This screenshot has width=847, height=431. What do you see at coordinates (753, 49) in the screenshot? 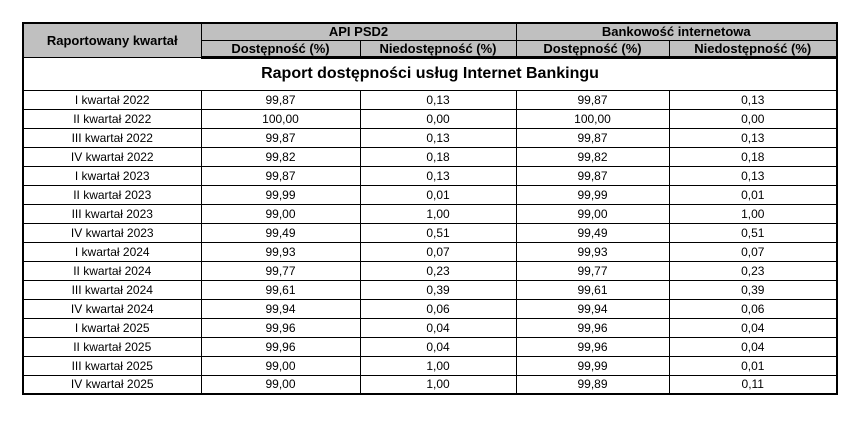
I see `column-header-ib-unavailability: Niedostępność (%)` at bounding box center [753, 49].